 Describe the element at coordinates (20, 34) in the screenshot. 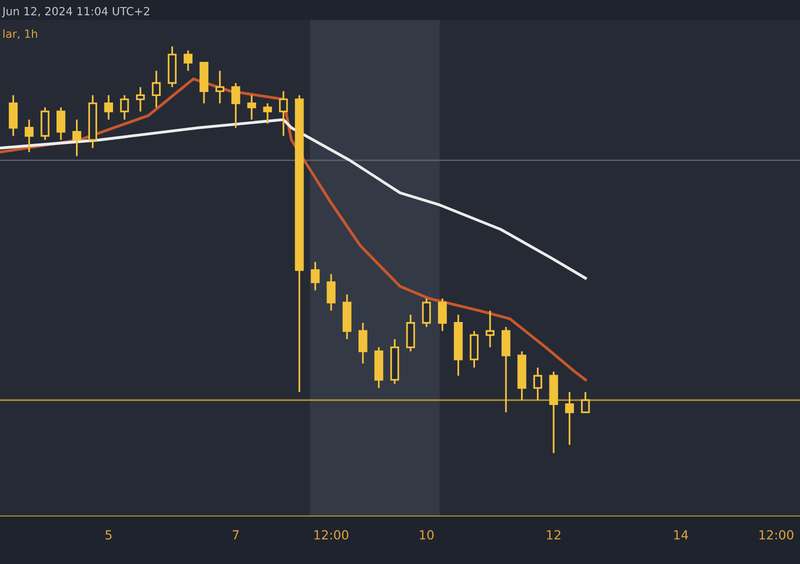

I see `text: lar, 1h` at that location.